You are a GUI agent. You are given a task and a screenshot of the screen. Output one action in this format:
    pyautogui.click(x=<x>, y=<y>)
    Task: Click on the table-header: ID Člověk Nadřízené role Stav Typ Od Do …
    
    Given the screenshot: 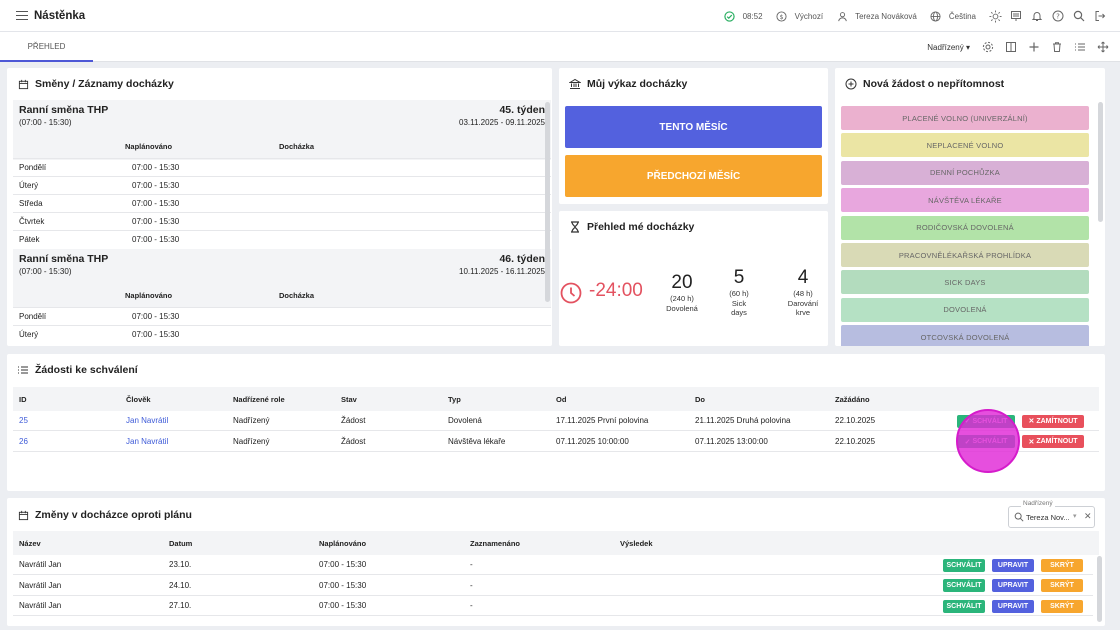 What is the action you would take?
    pyautogui.click(x=556, y=399)
    